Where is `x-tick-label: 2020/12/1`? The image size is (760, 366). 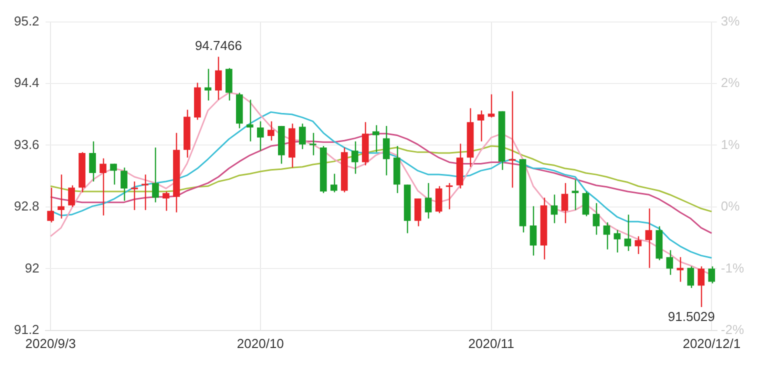 x-tick-label: 2020/12/1 is located at coordinates (711, 343).